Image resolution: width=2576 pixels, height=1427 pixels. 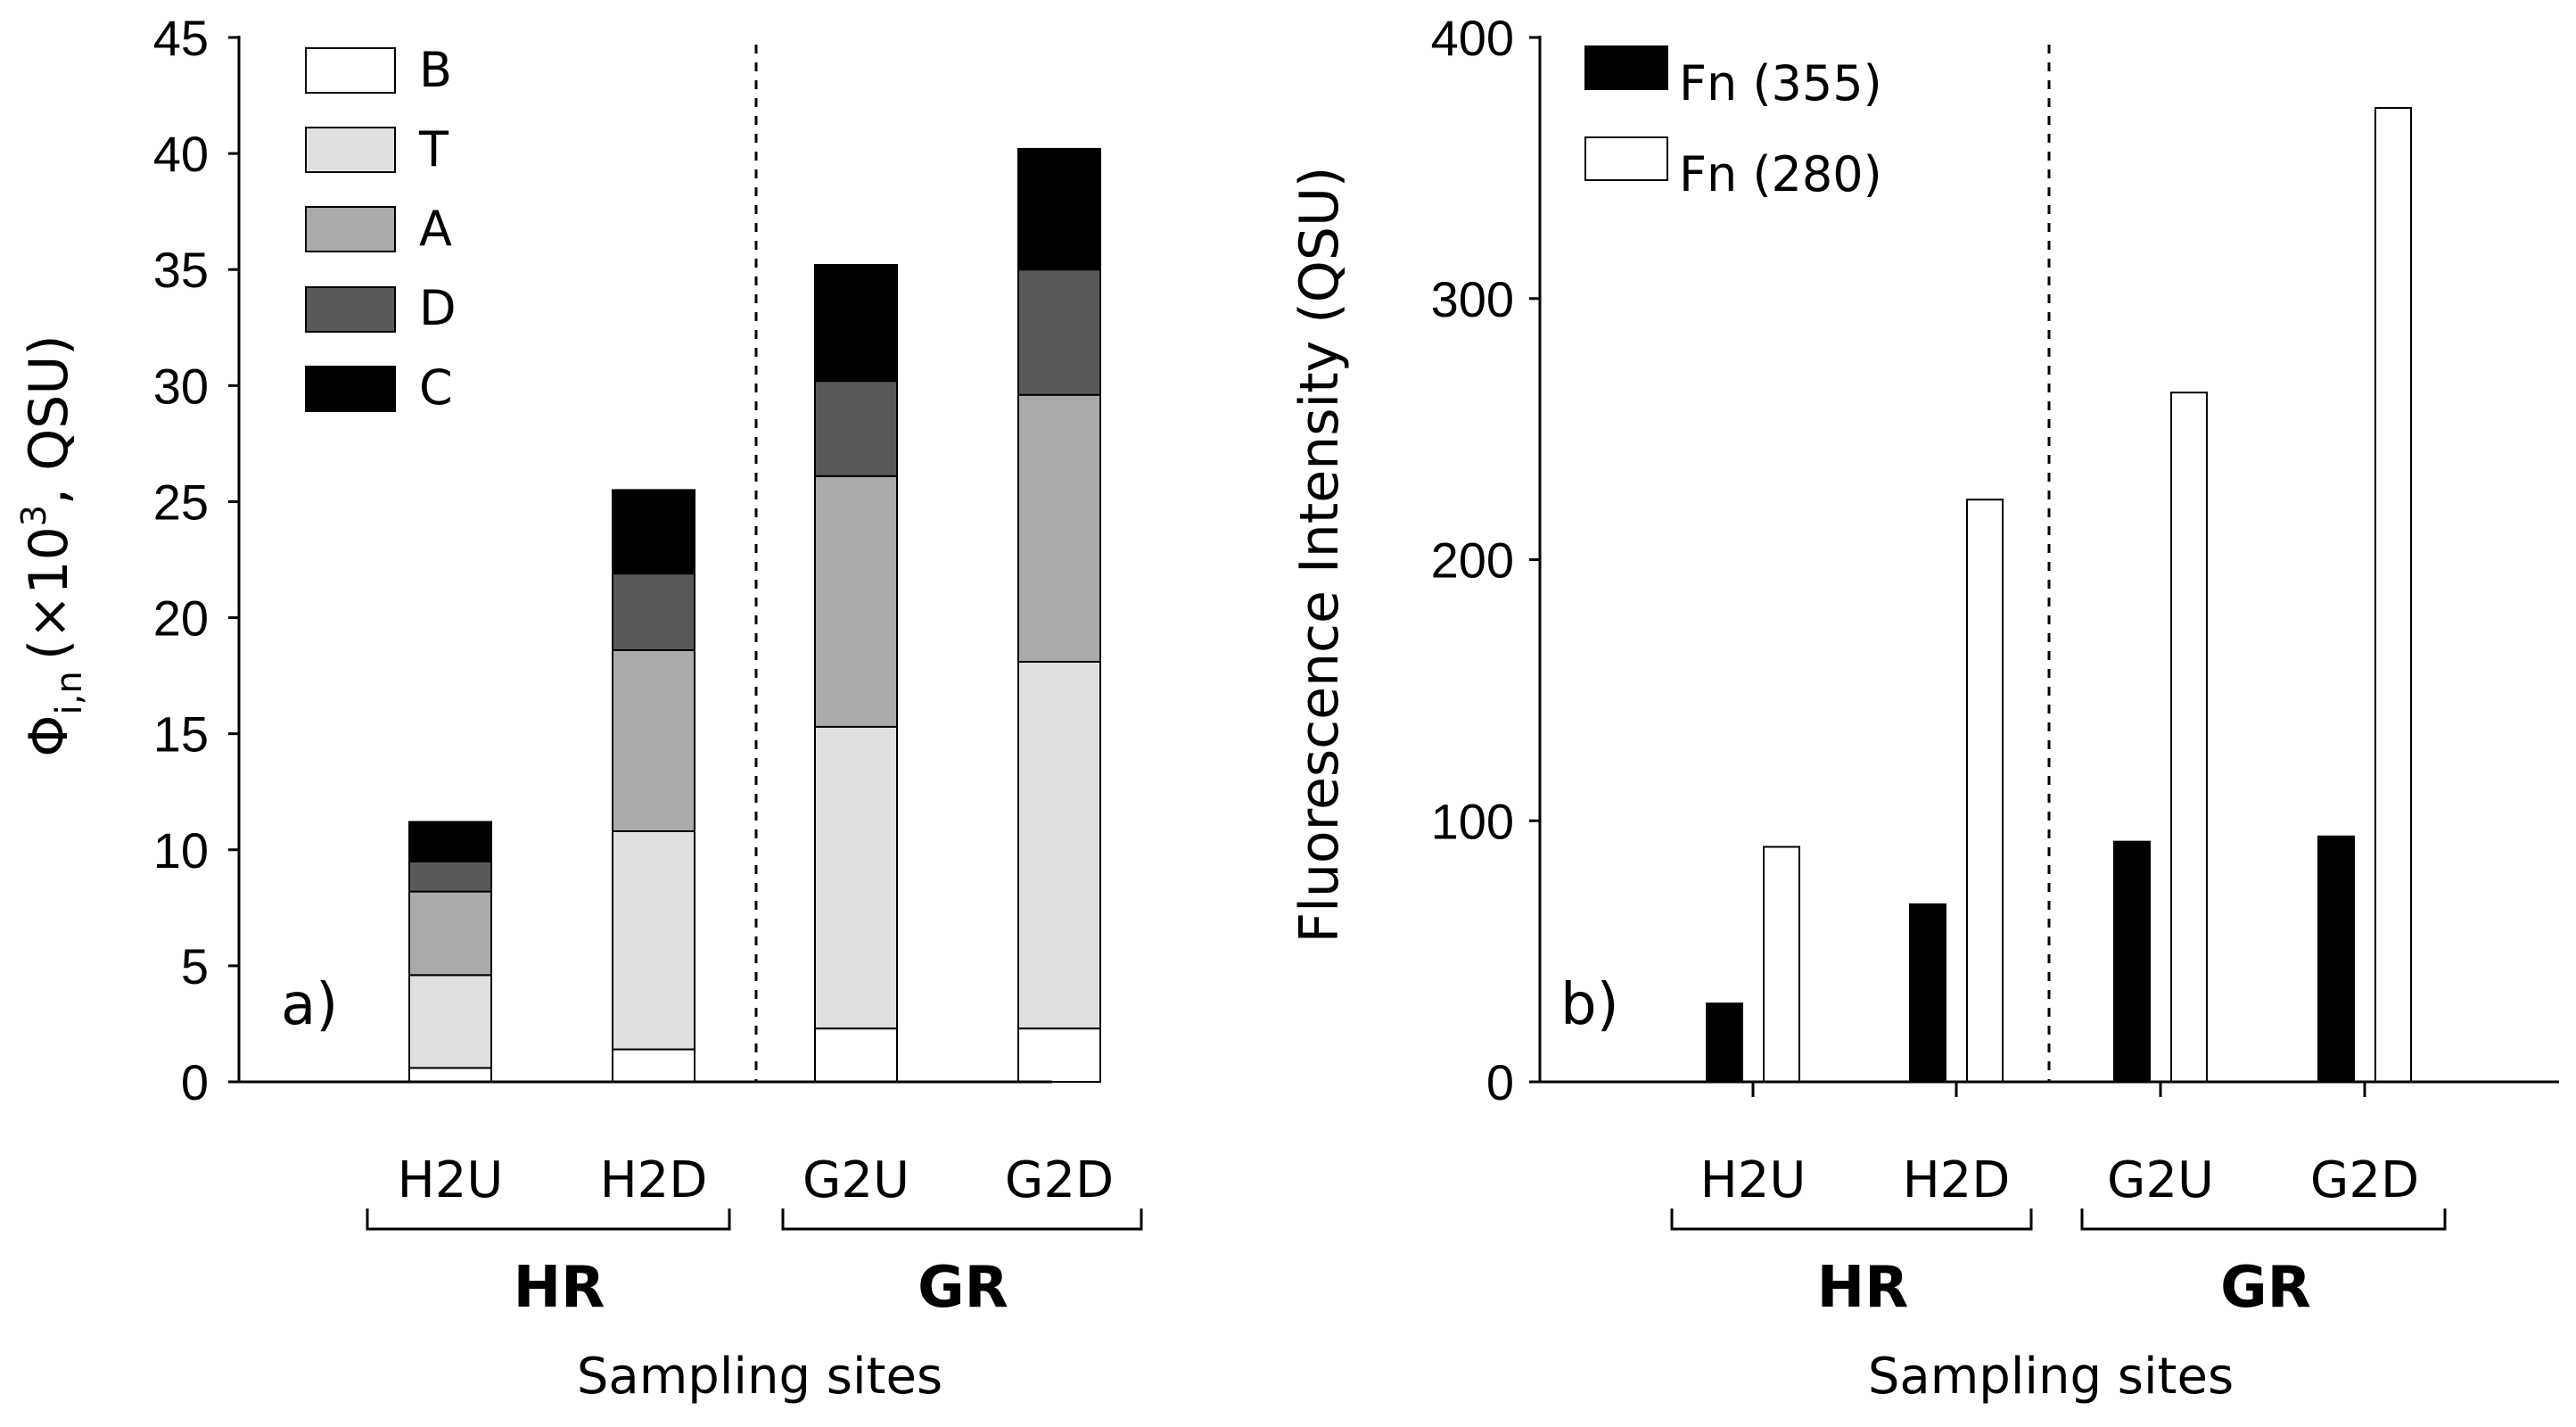 I want to click on chart-a-legend-swatch-c, so click(x=350, y=389).